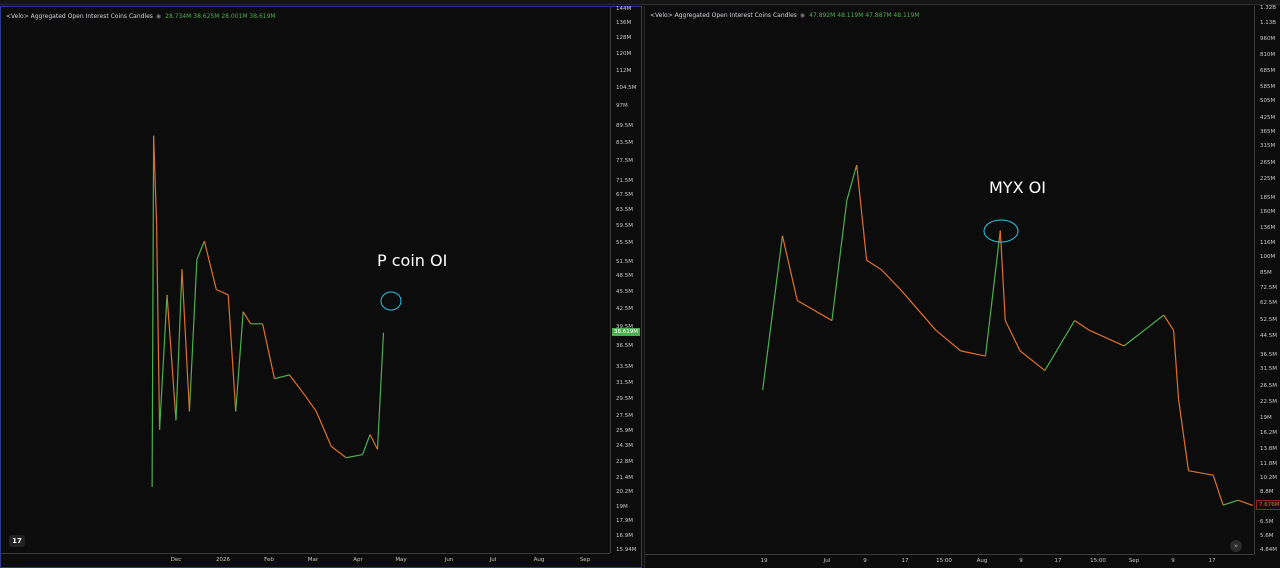 The height and width of the screenshot is (568, 1280). Describe the element at coordinates (1268, 211) in the screenshot. I see `y-tick-label: 160M` at that location.